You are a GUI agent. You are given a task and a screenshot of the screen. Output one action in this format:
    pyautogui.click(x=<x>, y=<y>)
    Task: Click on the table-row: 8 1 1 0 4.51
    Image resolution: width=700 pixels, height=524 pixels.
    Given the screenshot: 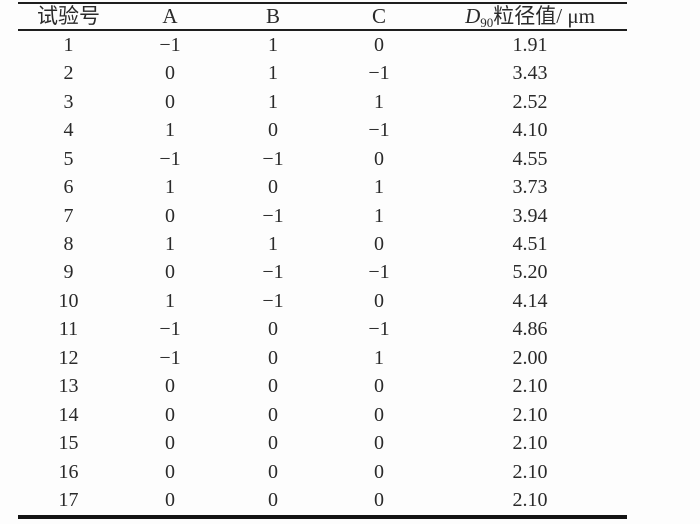 What is the action you would take?
    pyautogui.click(x=322, y=244)
    